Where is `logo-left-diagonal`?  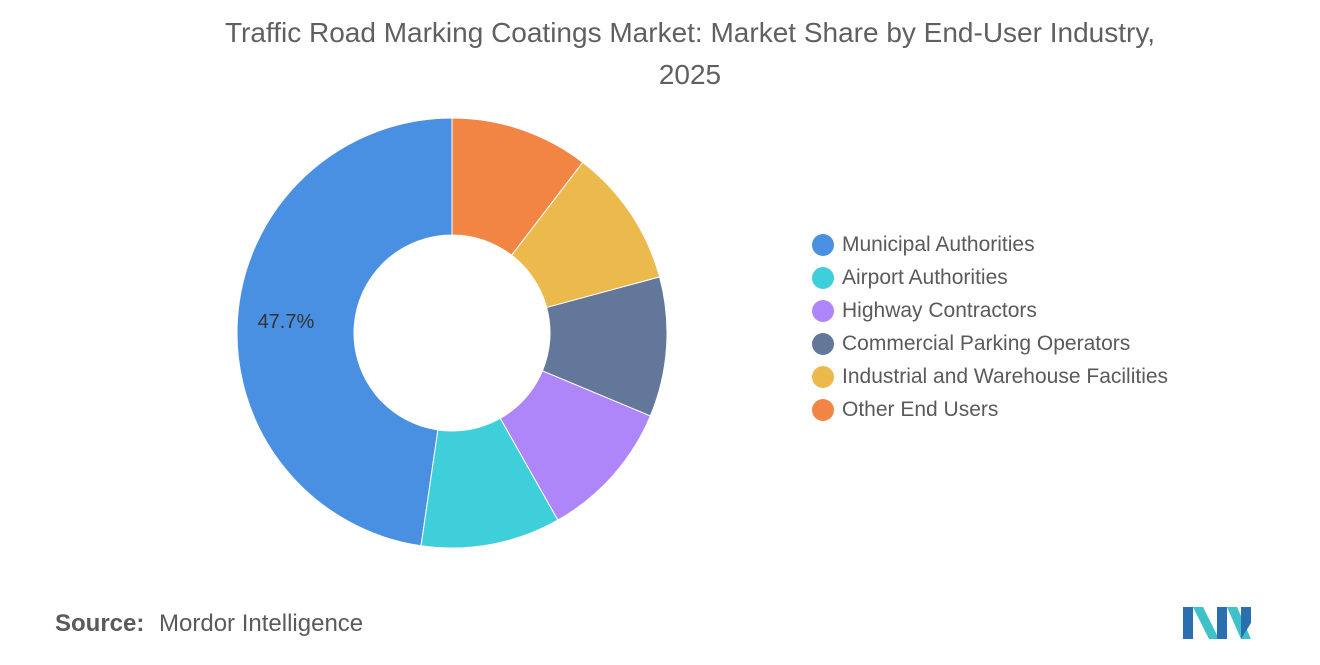 logo-left-diagonal is located at coordinates (1206, 623).